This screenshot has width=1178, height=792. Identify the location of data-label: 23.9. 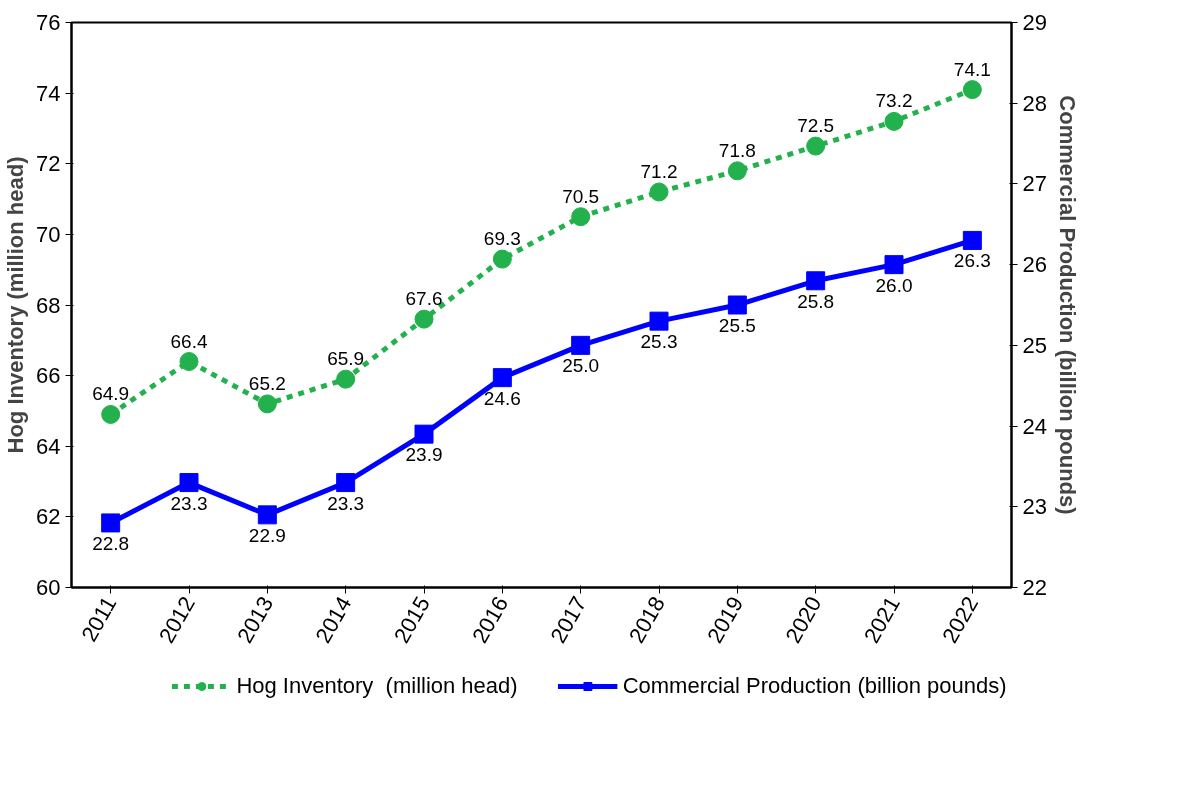
(424, 455).